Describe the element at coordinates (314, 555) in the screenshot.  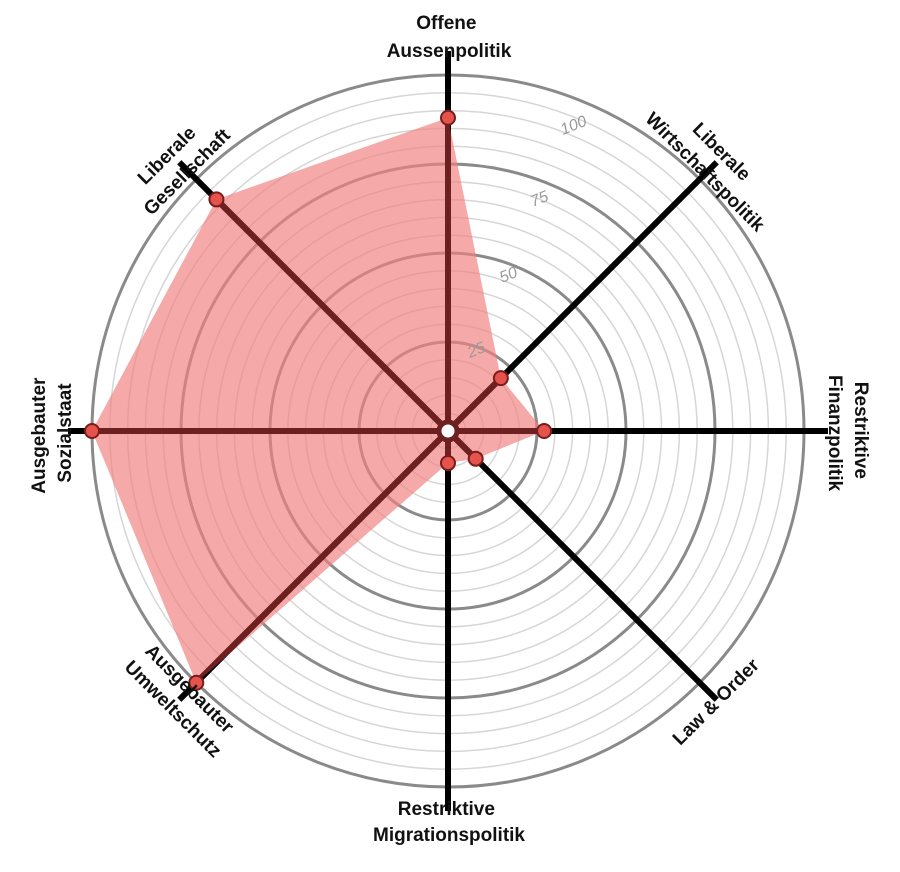
I see `axis-spoke-inside-ausgebauter_umweltschutz` at that location.